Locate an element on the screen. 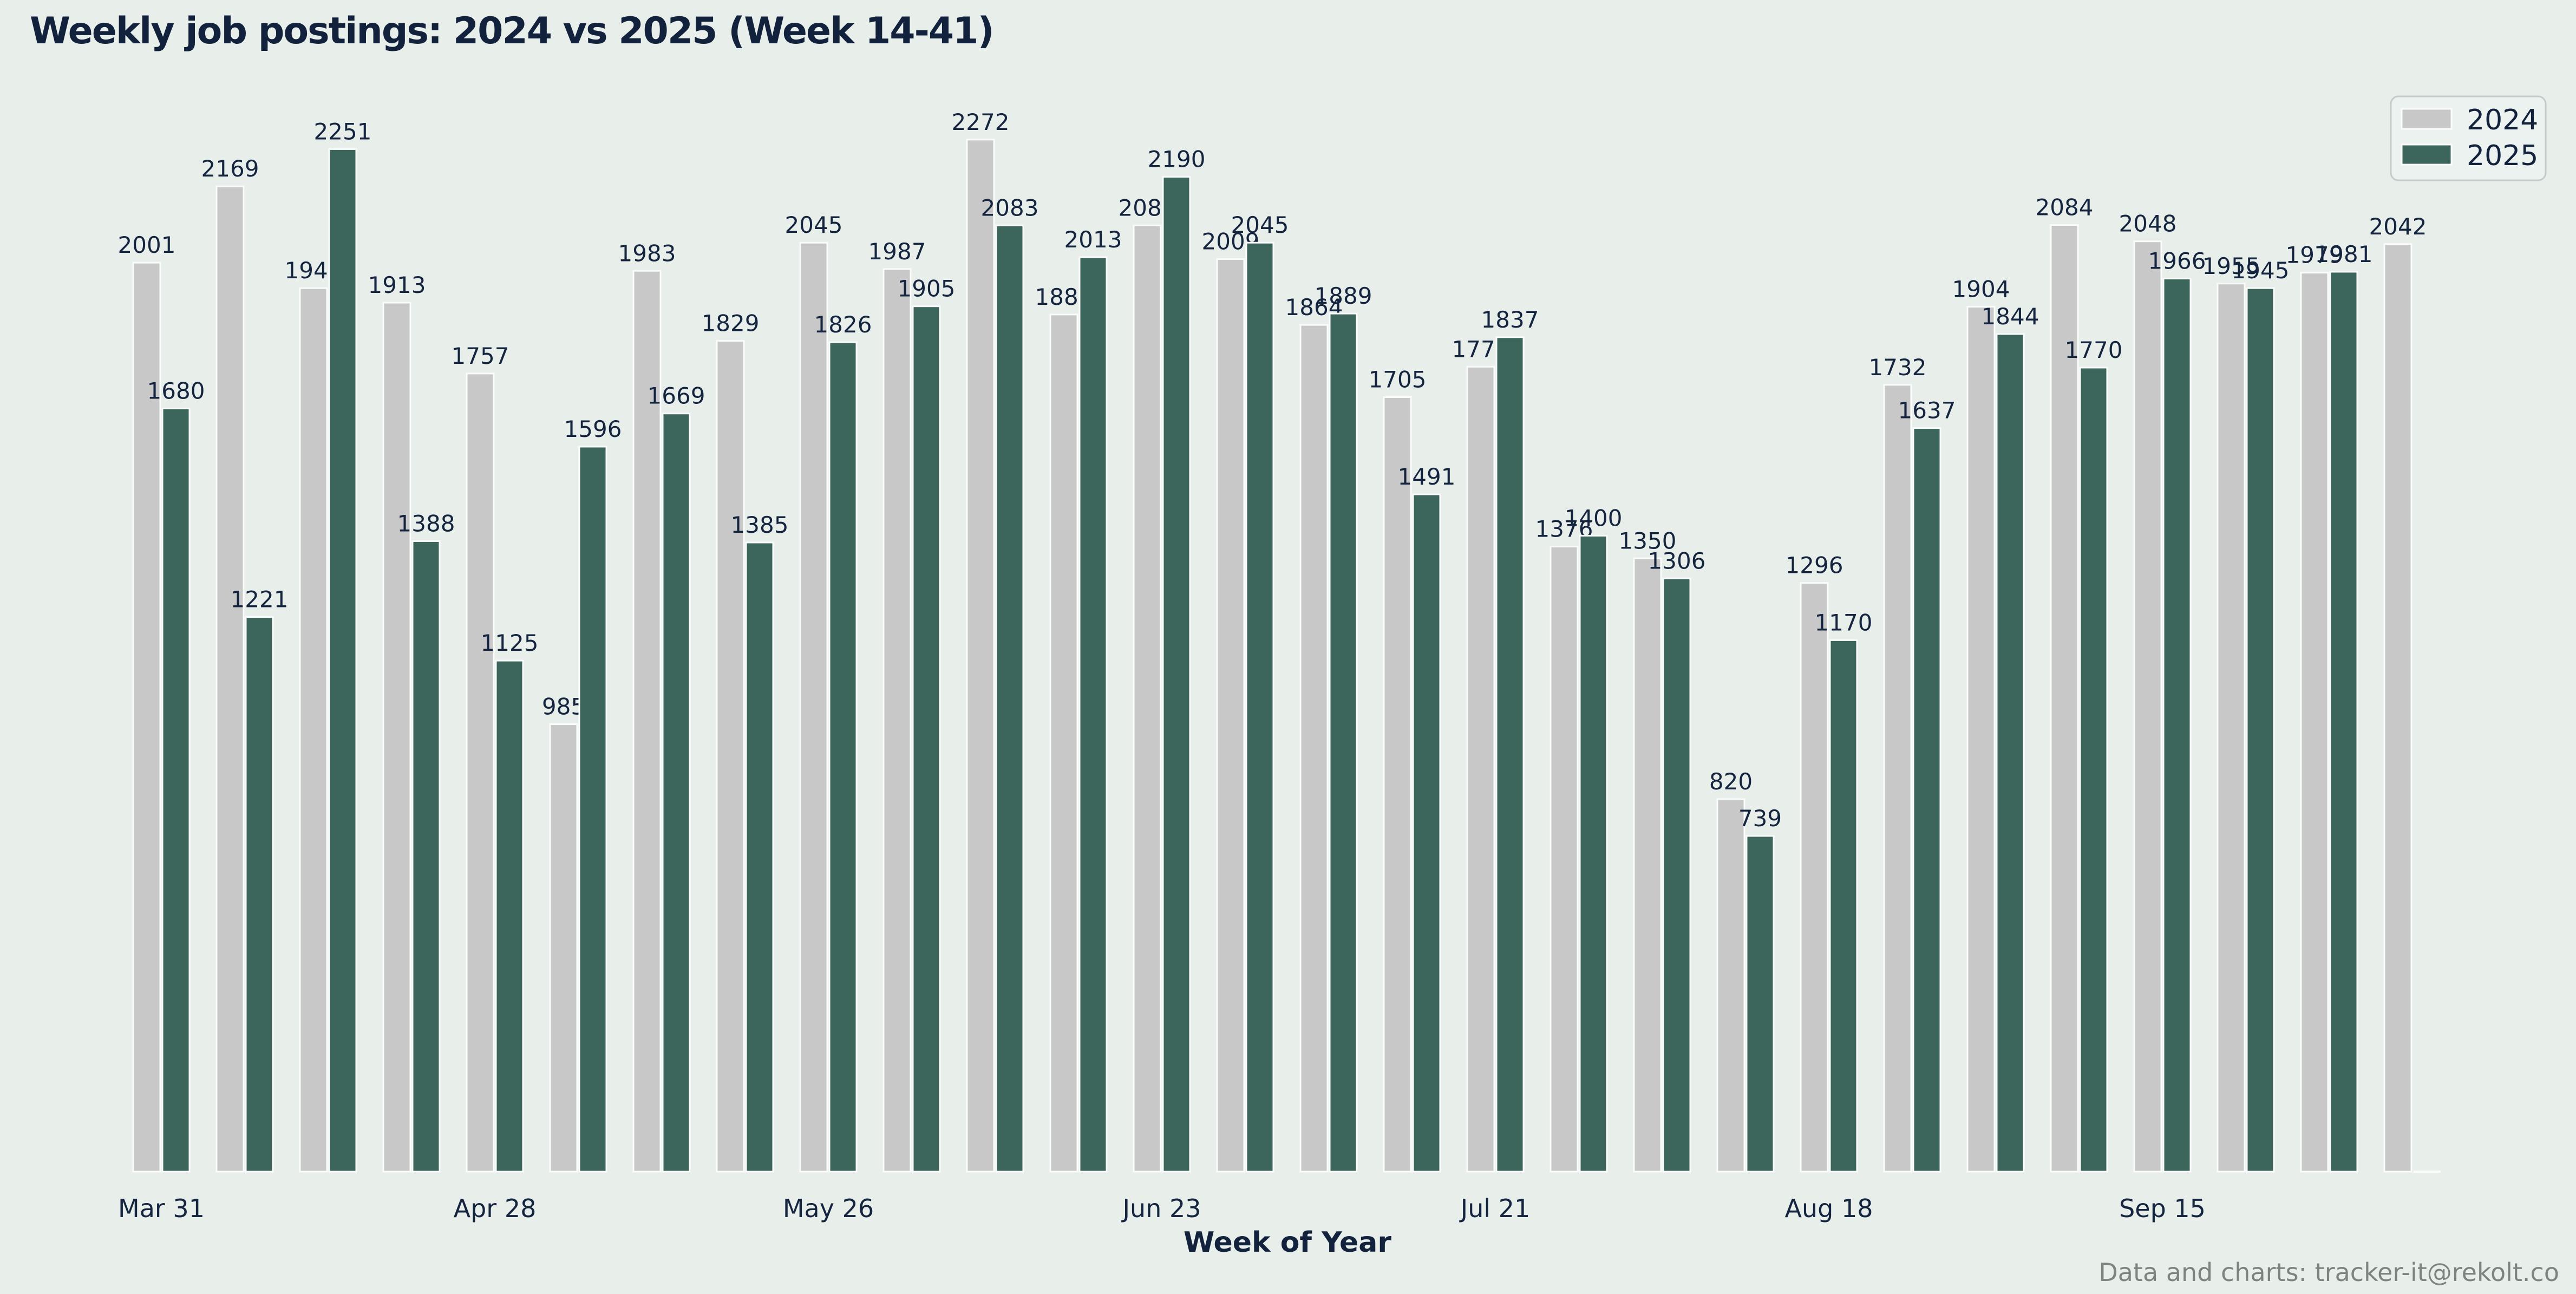 The height and width of the screenshot is (1294, 2576). bar-label-2024-week-20: 1983 is located at coordinates (647, 253).